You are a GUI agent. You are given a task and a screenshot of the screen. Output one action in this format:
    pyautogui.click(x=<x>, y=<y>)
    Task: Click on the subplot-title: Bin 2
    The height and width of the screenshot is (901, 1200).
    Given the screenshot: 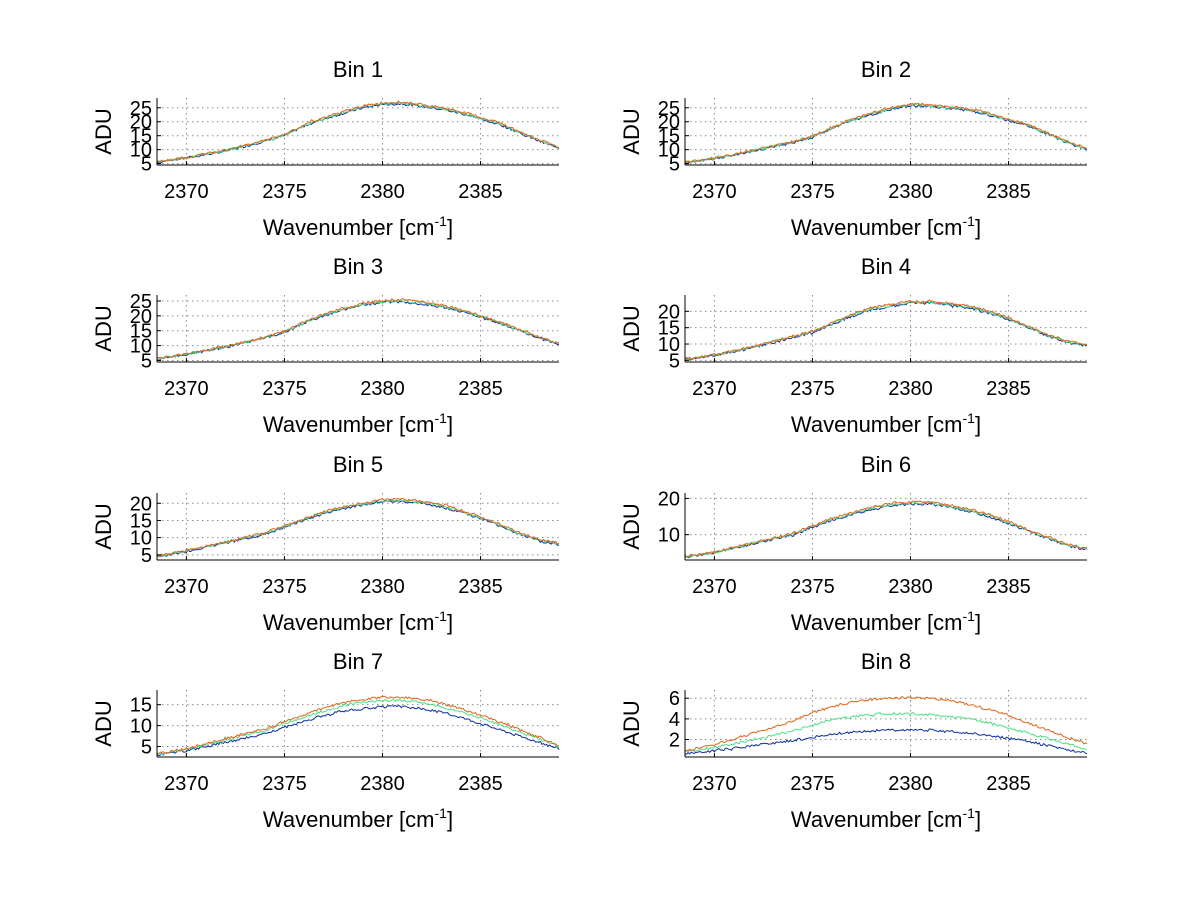 What is the action you would take?
    pyautogui.click(x=886, y=69)
    